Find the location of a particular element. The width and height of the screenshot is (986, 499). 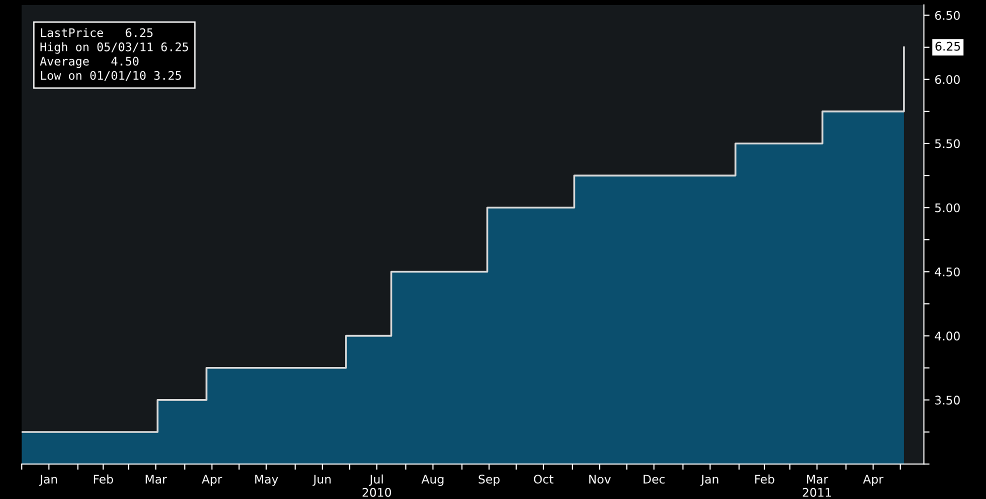

annotation: 6.25 is located at coordinates (948, 46).